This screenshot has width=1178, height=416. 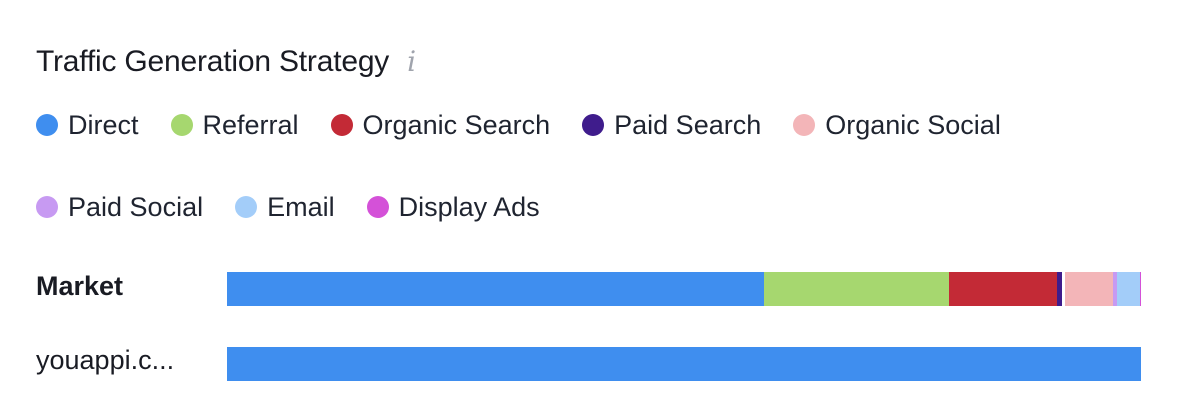 What do you see at coordinates (913, 124) in the screenshot?
I see `legend-label: Organic Social` at bounding box center [913, 124].